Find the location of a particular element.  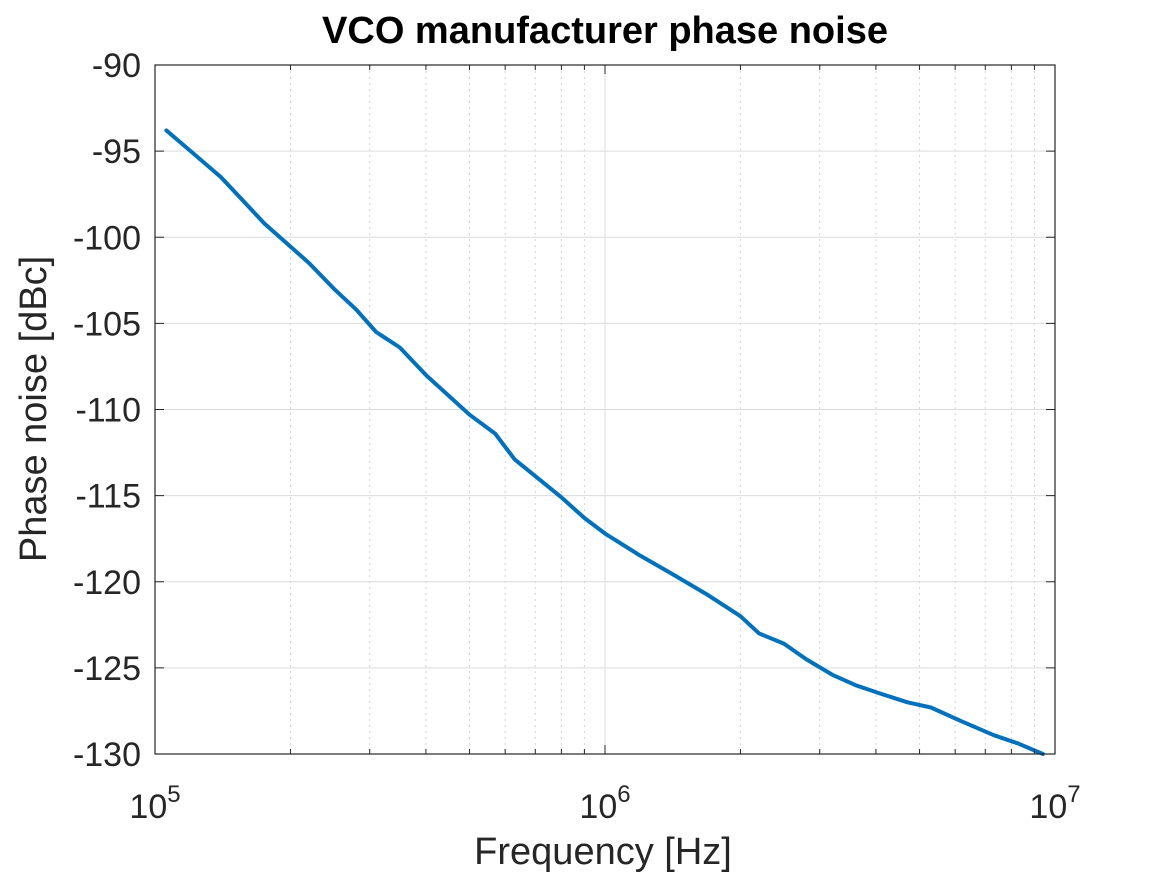

x-tick-exponent: 7 is located at coordinates (1073, 794).